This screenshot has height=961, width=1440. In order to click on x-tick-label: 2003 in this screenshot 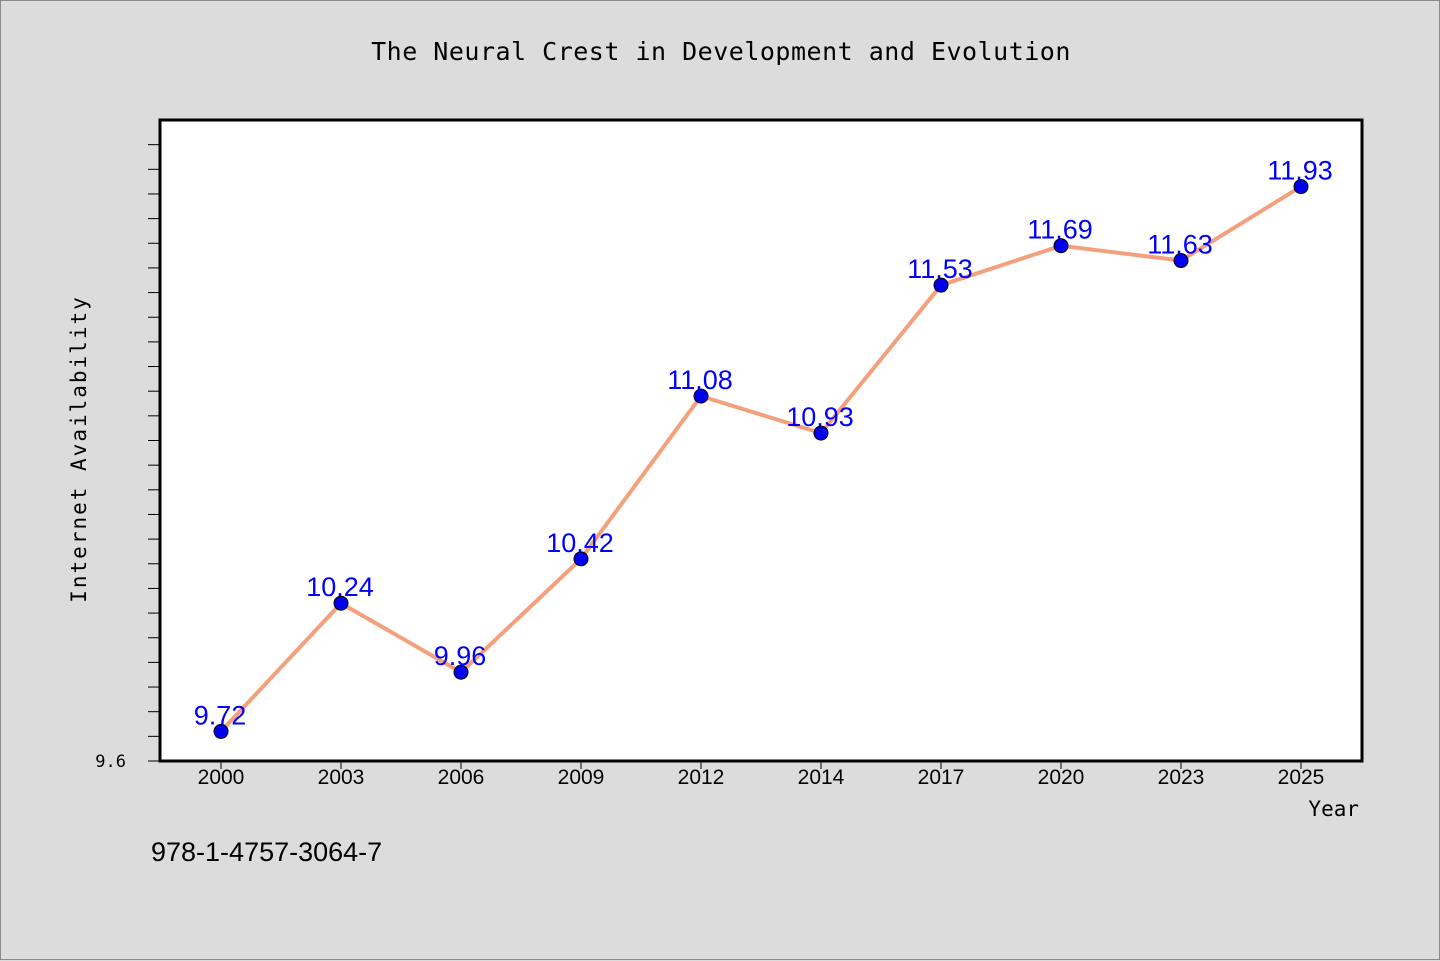, I will do `click(341, 777)`.